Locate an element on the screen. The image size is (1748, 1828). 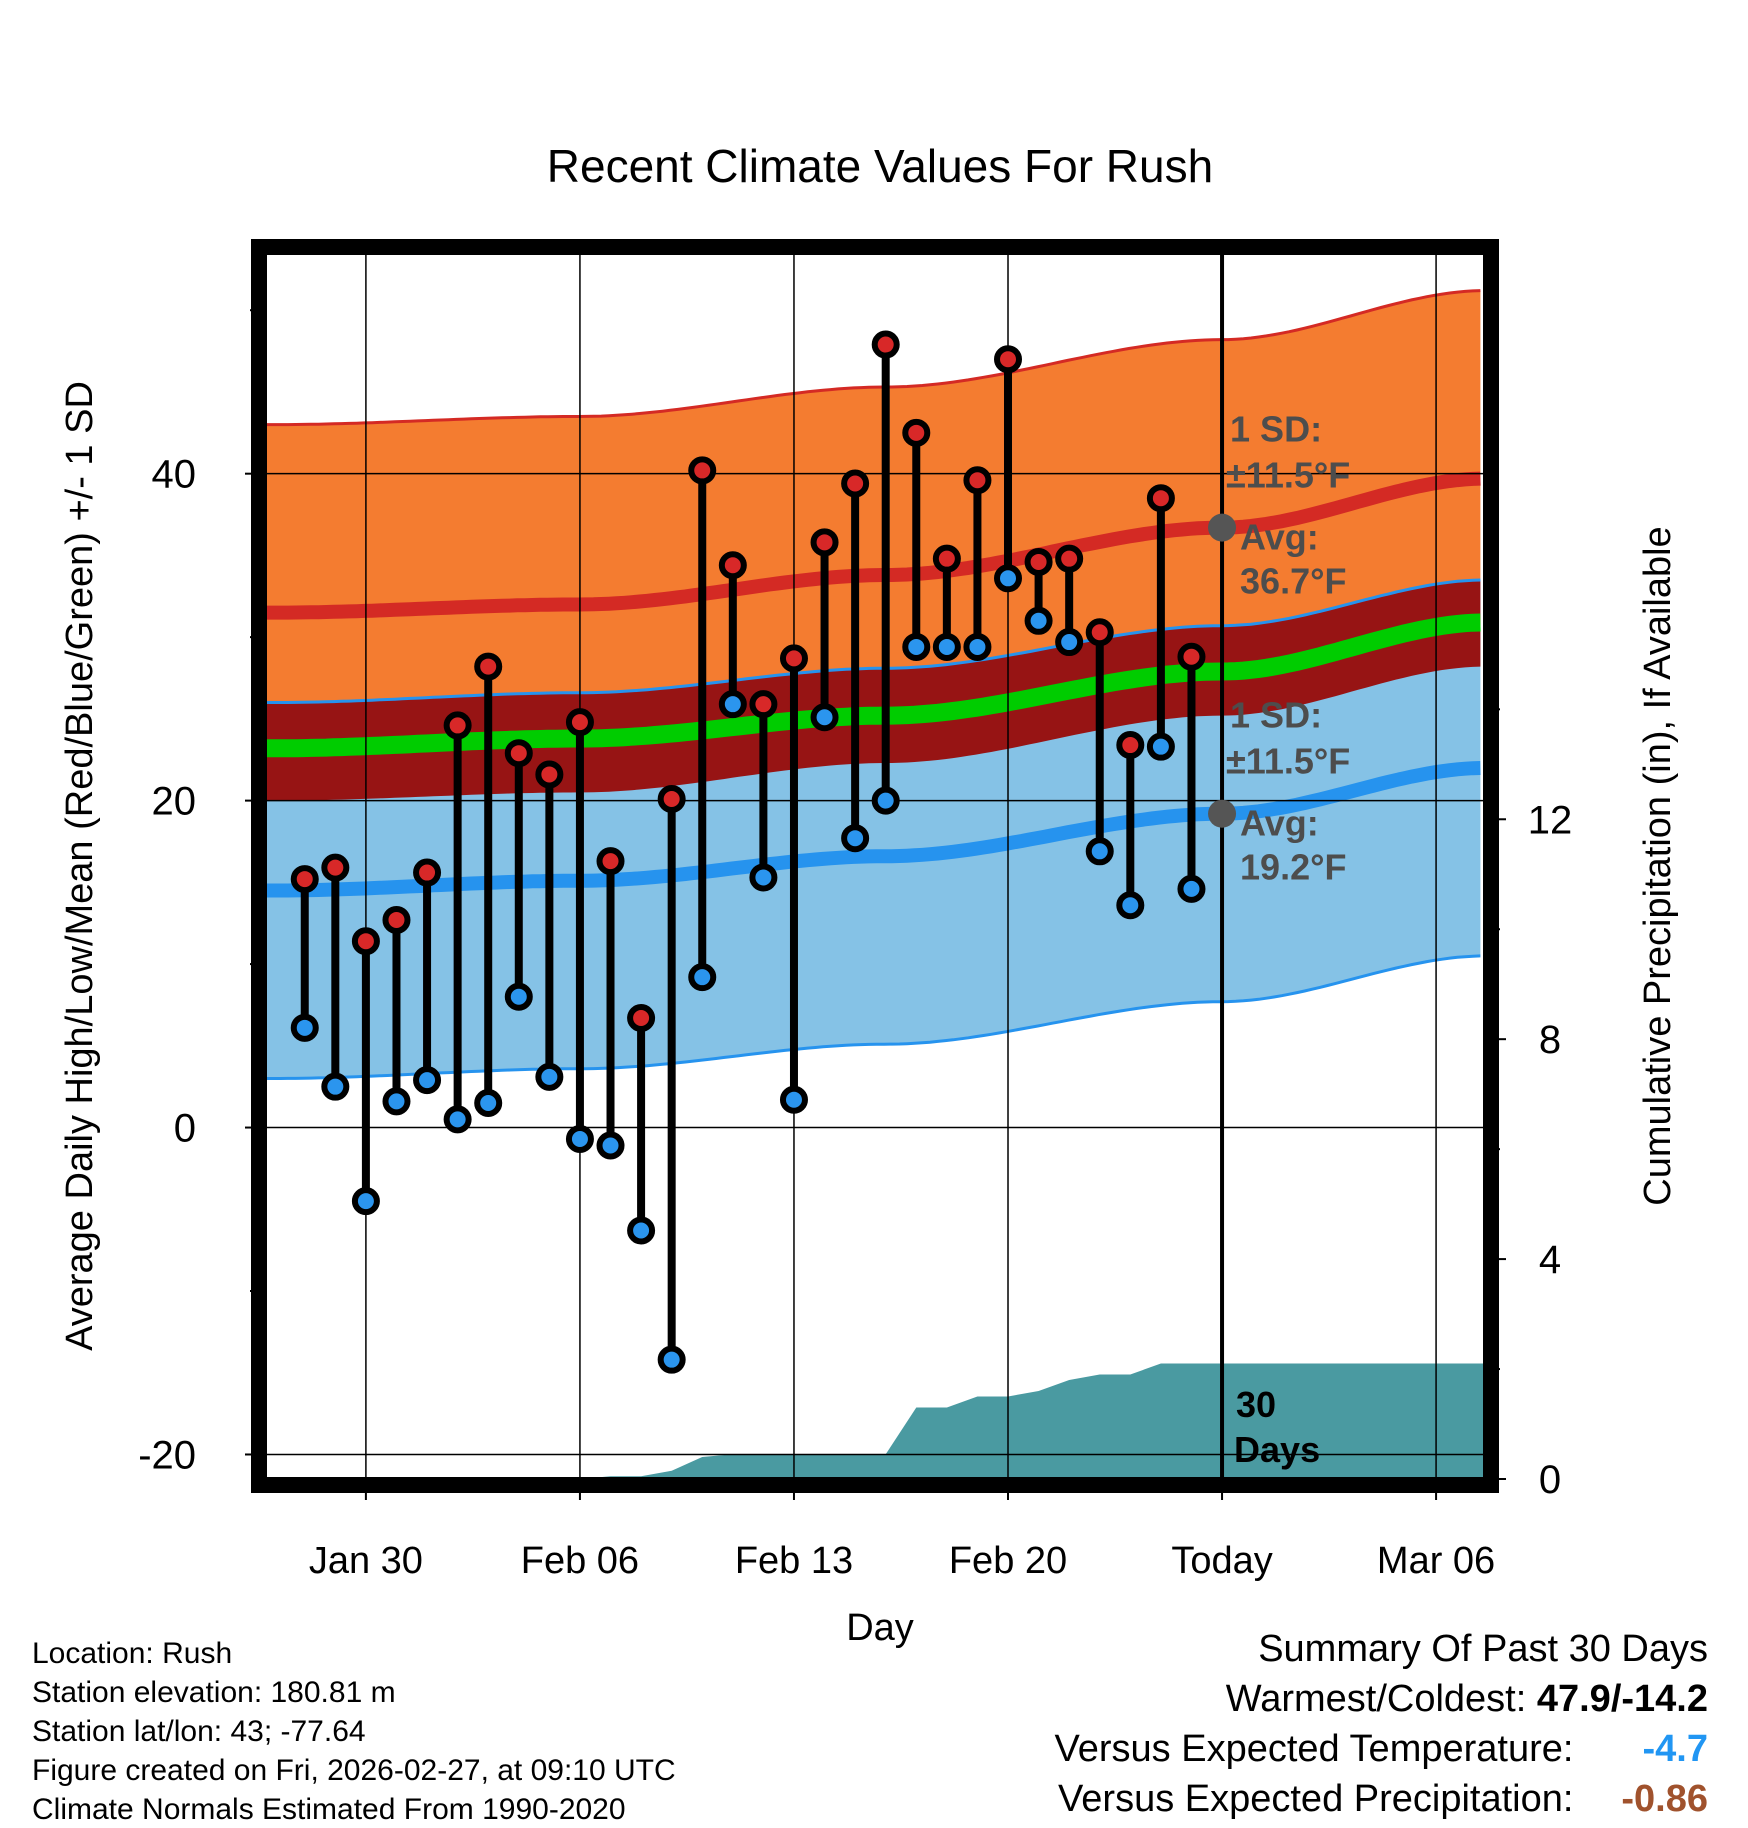
y-right-tick-label: 12 is located at coordinates (1550, 820).